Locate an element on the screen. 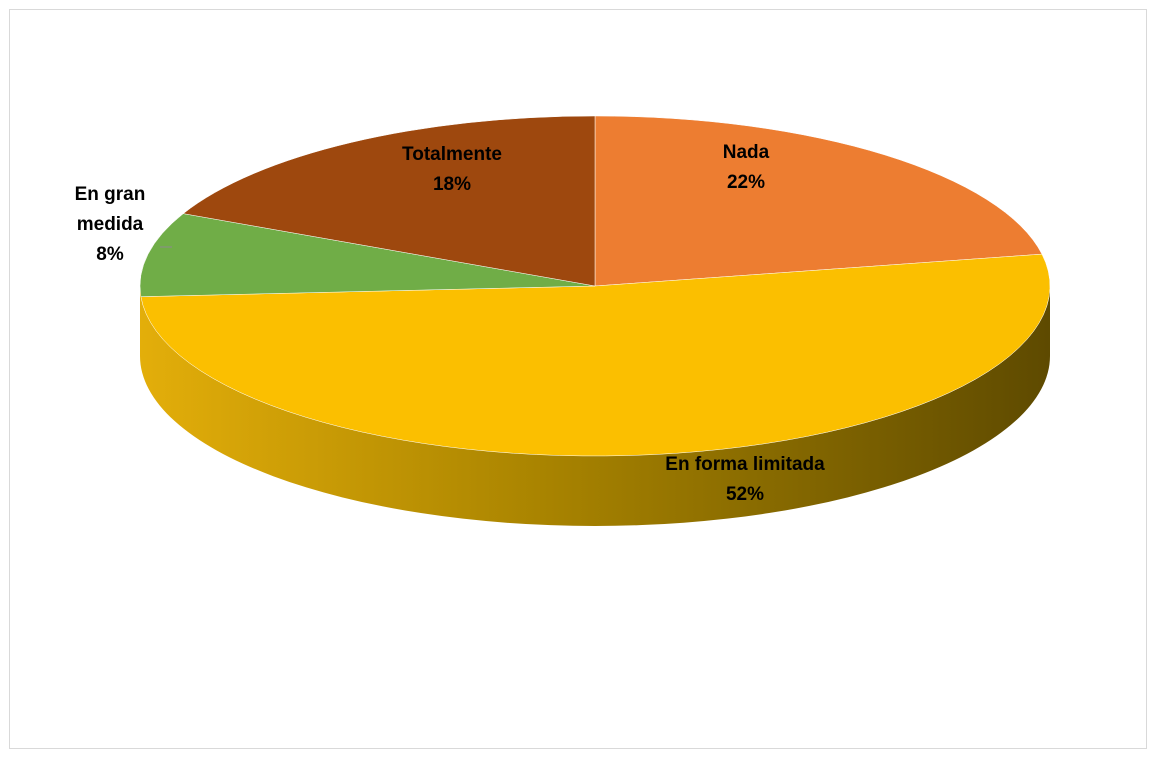  pie-slice-nada is located at coordinates (818, 201).